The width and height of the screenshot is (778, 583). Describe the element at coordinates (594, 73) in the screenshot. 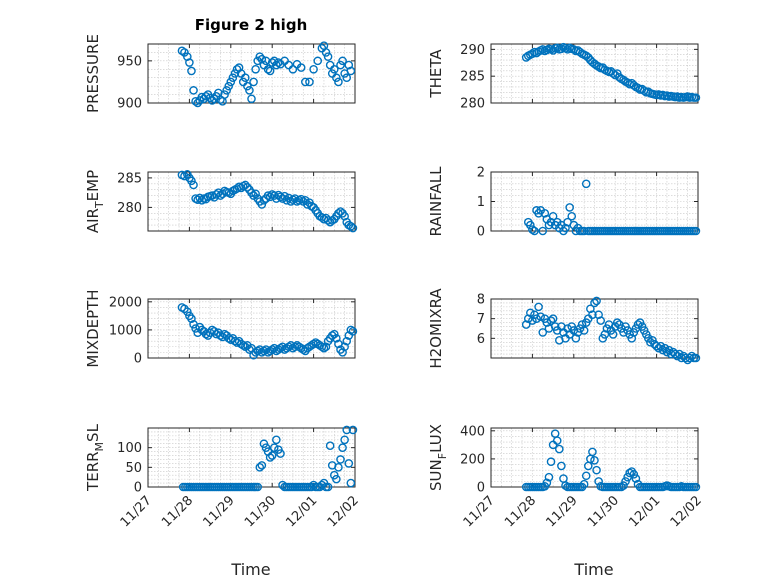

I see `panel-1-frame` at that location.